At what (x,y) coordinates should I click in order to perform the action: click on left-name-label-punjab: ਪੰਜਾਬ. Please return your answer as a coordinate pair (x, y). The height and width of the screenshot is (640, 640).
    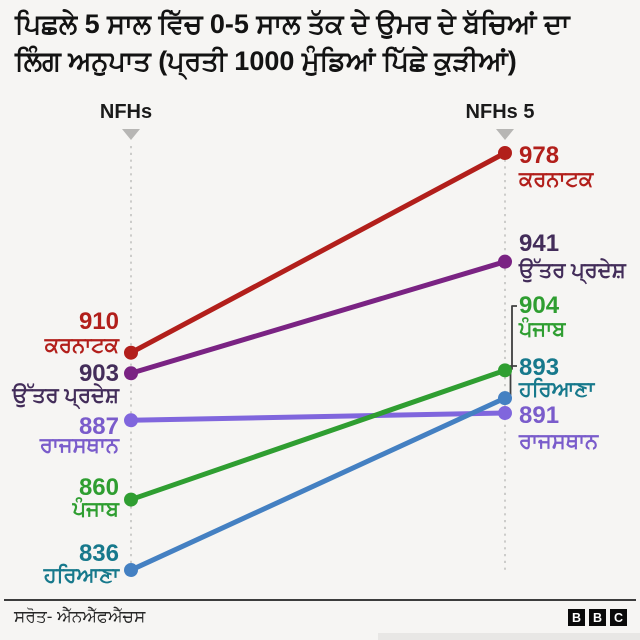
    Looking at the image, I should click on (95, 509).